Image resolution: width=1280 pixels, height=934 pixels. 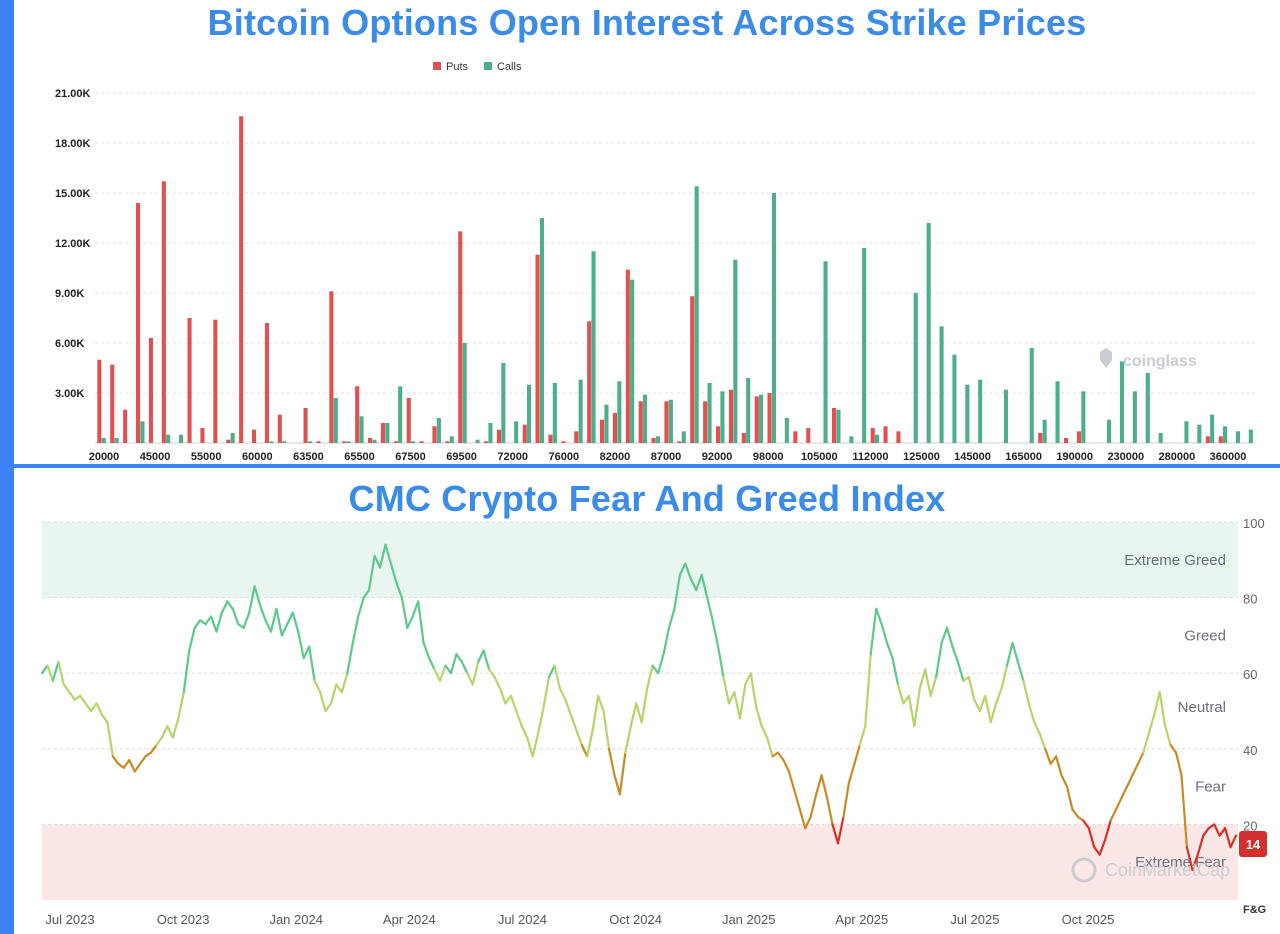 What do you see at coordinates (1210, 787) in the screenshot?
I see `zone-label: Fear` at bounding box center [1210, 787].